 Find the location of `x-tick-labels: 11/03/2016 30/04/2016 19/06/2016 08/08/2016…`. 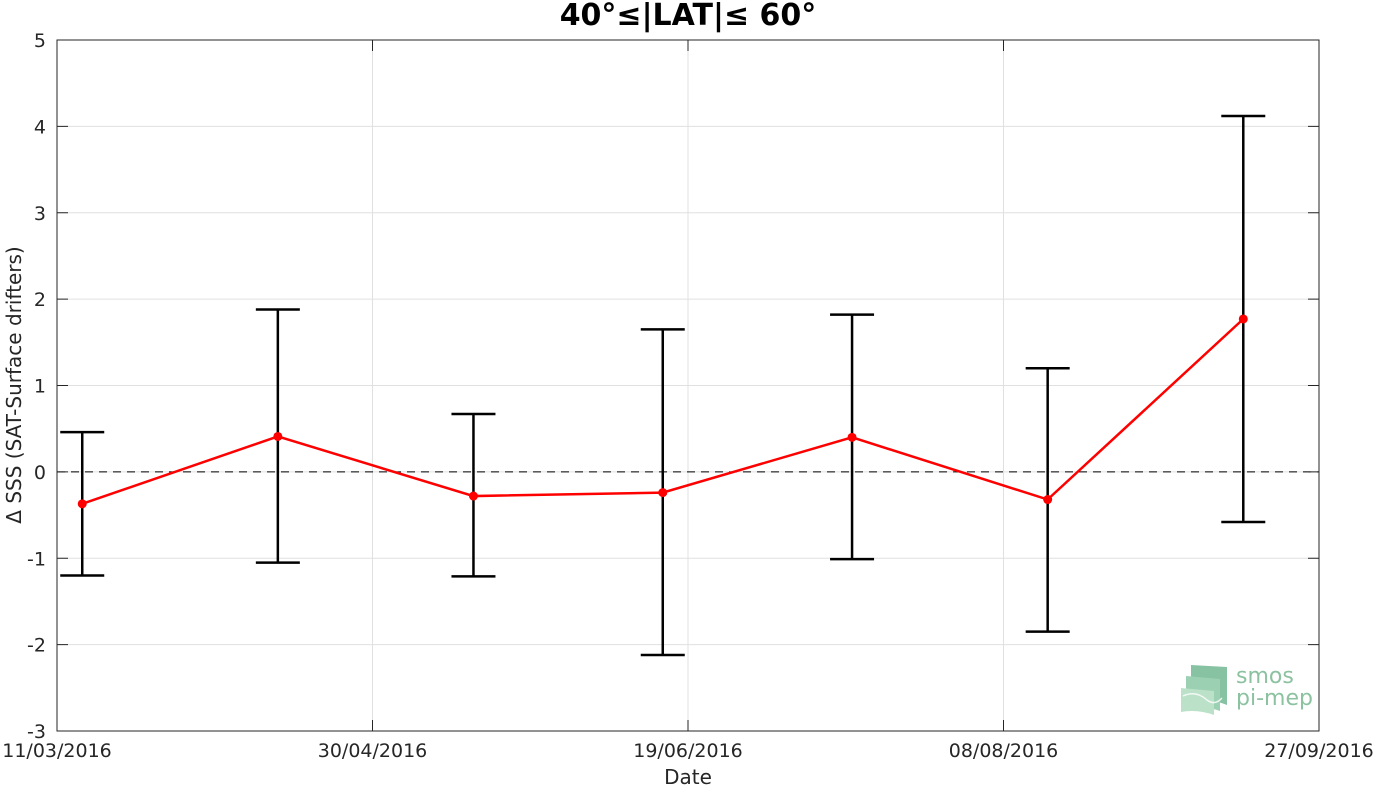

x-tick-labels: 11/03/2016 30/04/2016 19/06/2016 08/08/2016… is located at coordinates (688, 751).